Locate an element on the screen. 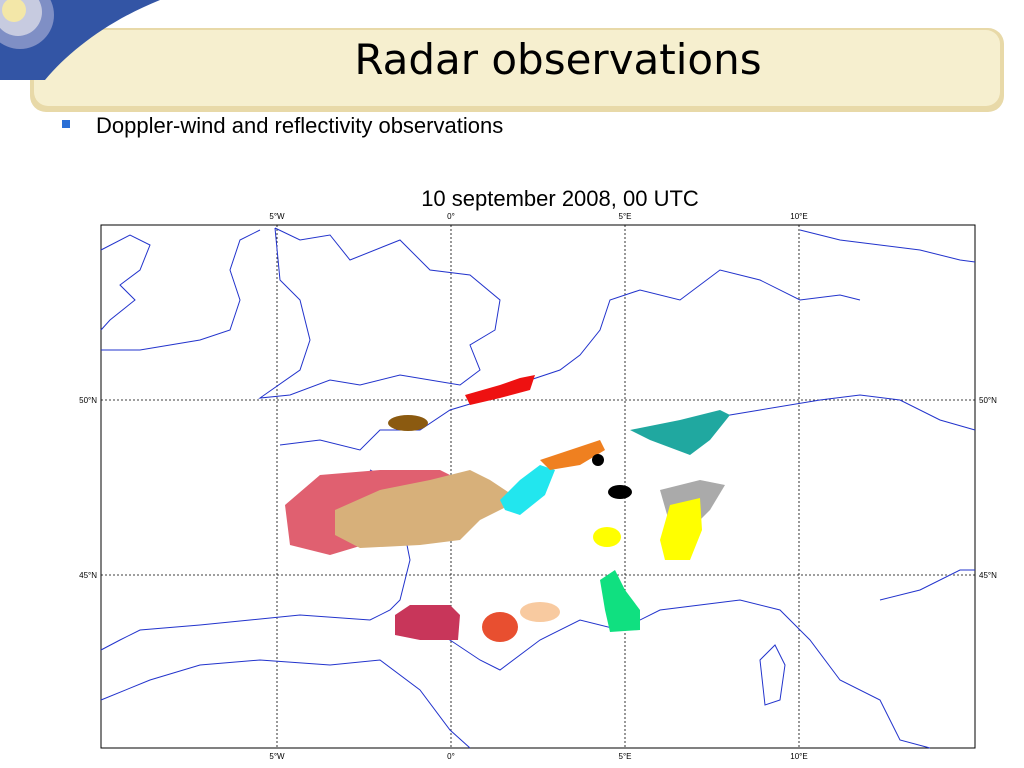  title-banner is located at coordinates (517, 68).